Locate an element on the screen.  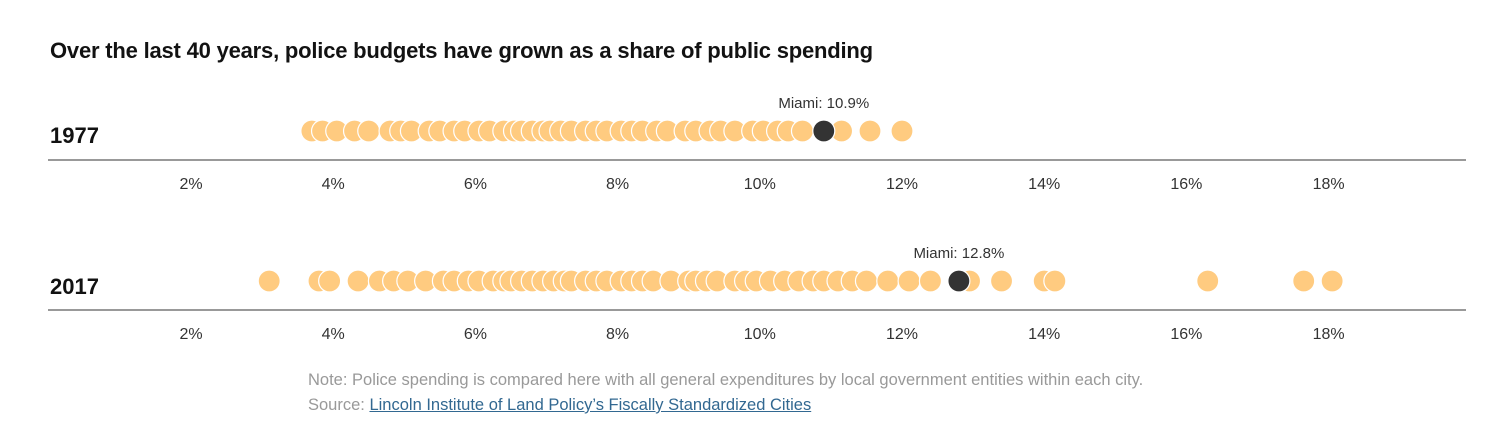
row-label: 2017 is located at coordinates (74, 286).